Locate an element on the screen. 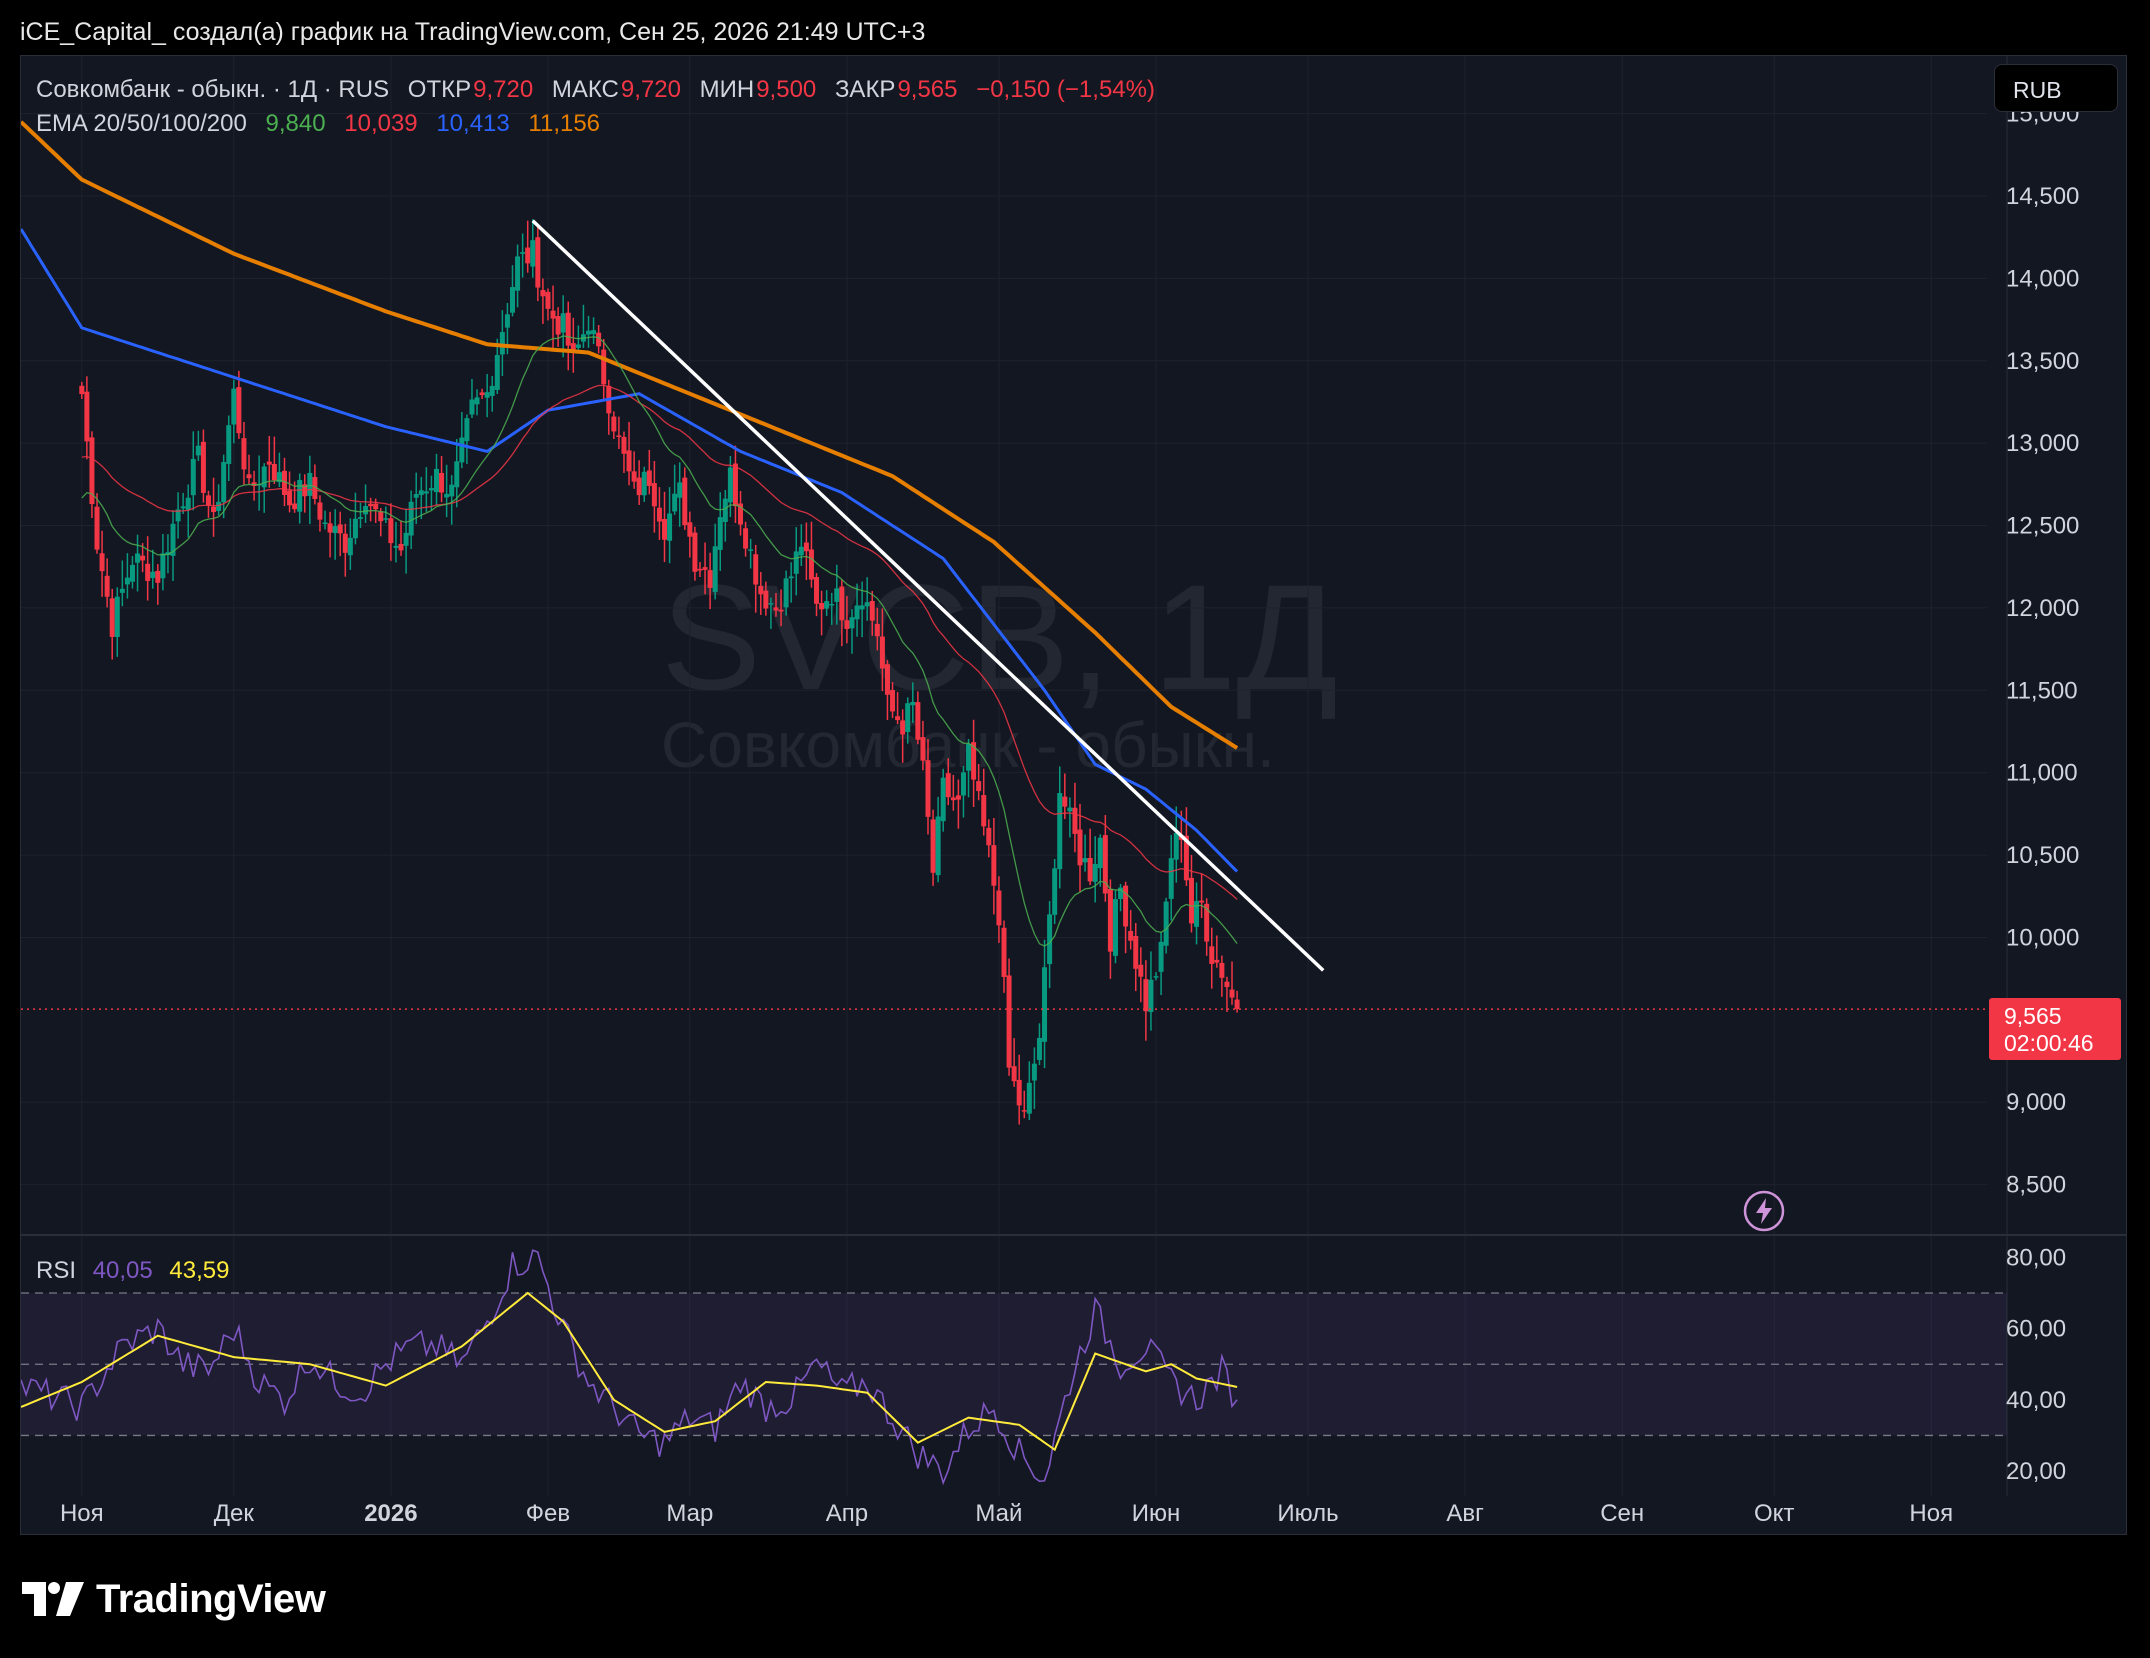  price-tick-label: 14,500 is located at coordinates (2042, 196).